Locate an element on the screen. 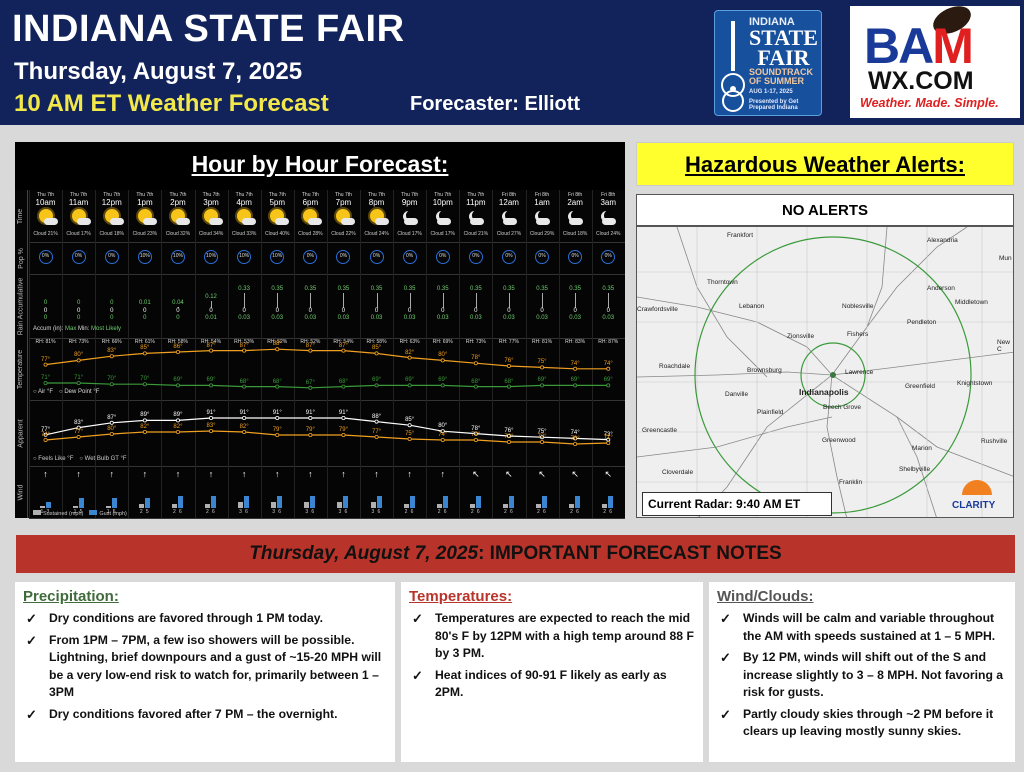  air-temp-value: 74° is located at coordinates (575, 363).